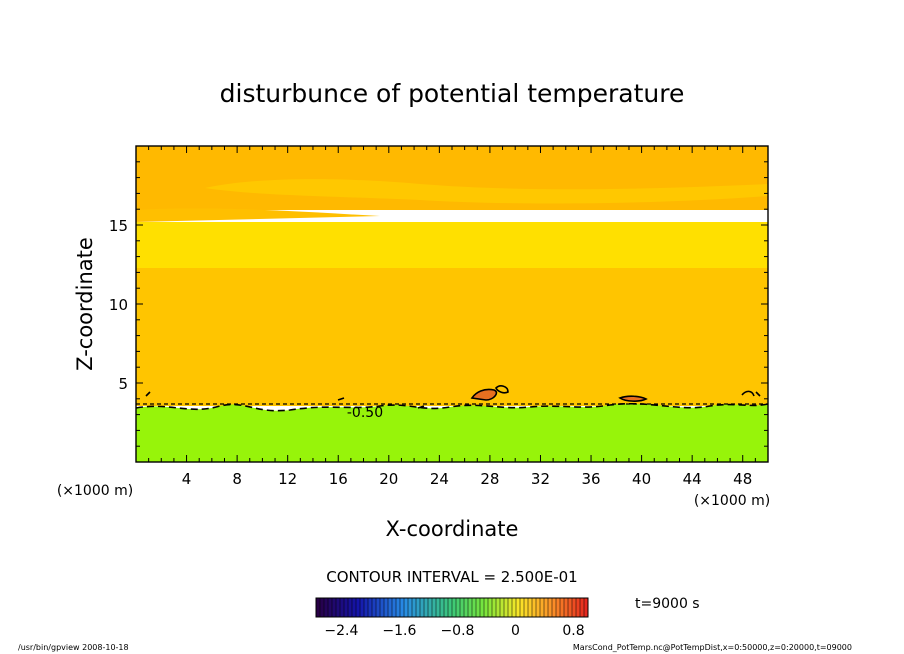 Image resolution: width=904 pixels, height=654 pixels. What do you see at coordinates (692, 479) in the screenshot?
I see `x-tick-label: 44` at bounding box center [692, 479].